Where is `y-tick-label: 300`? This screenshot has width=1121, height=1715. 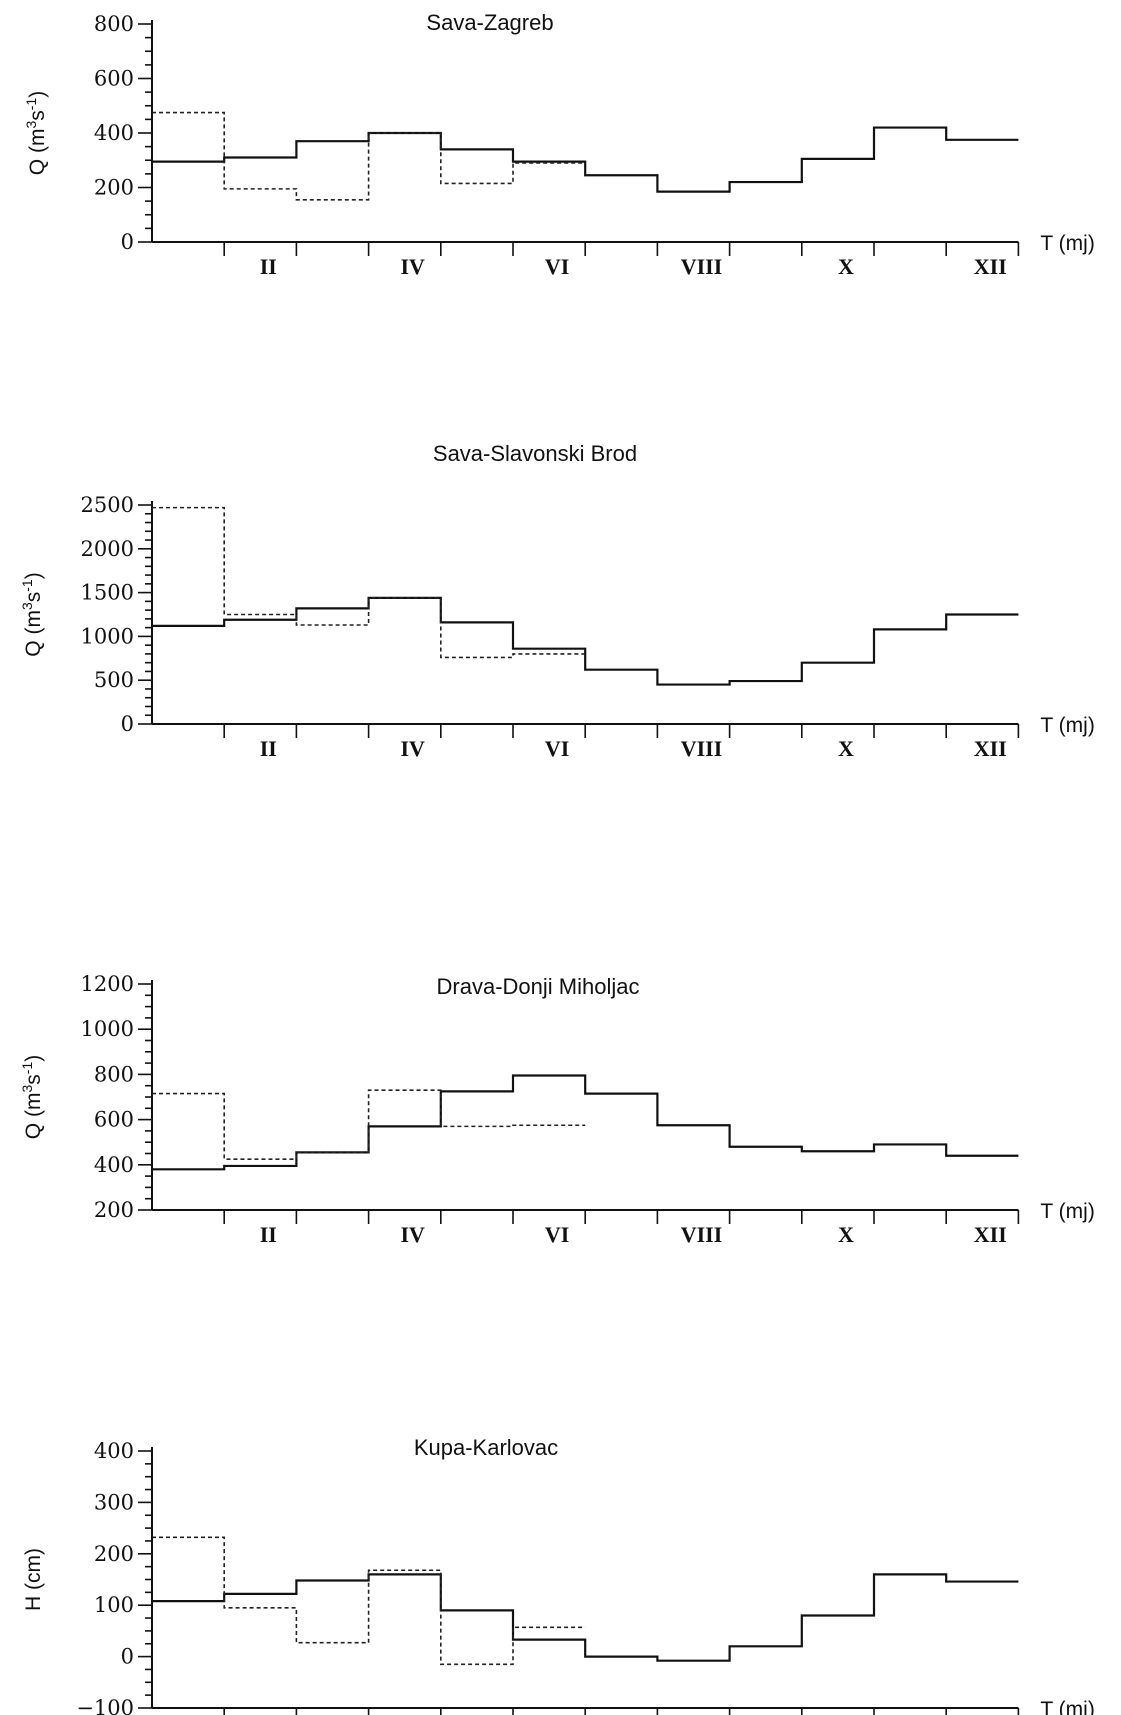
y-tick-label: 300 is located at coordinates (114, 1502).